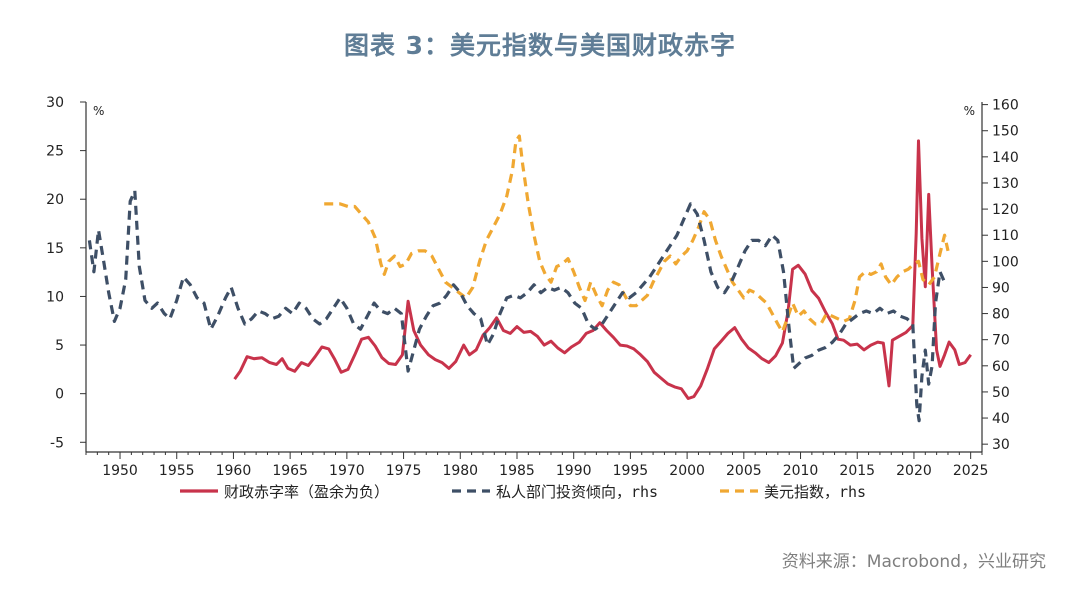  I want to click on right-tick-label: 120, so click(1005, 210).